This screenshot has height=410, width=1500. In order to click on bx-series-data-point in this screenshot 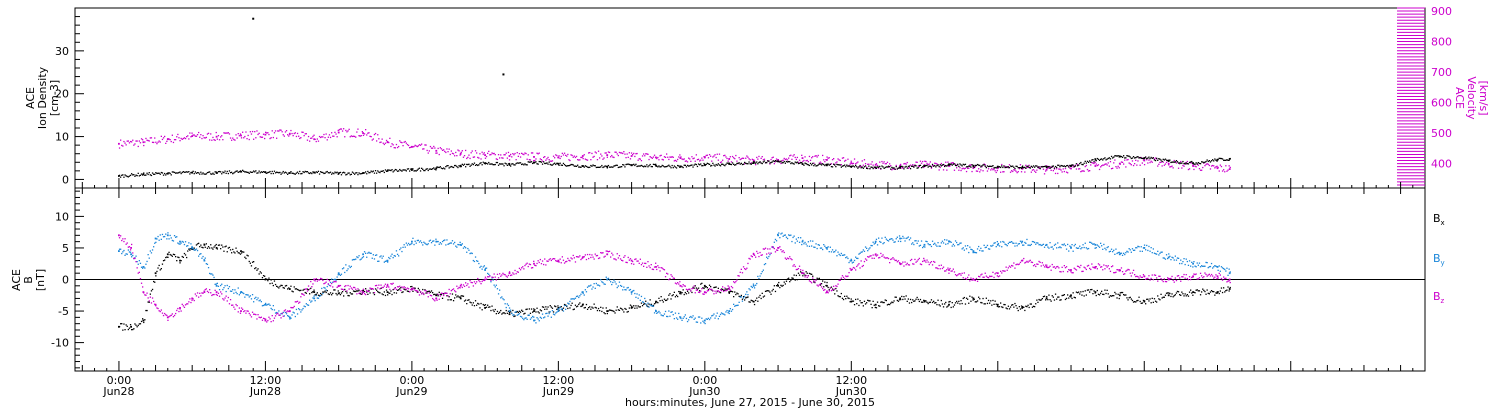, I will do `click(1095, 292)`.